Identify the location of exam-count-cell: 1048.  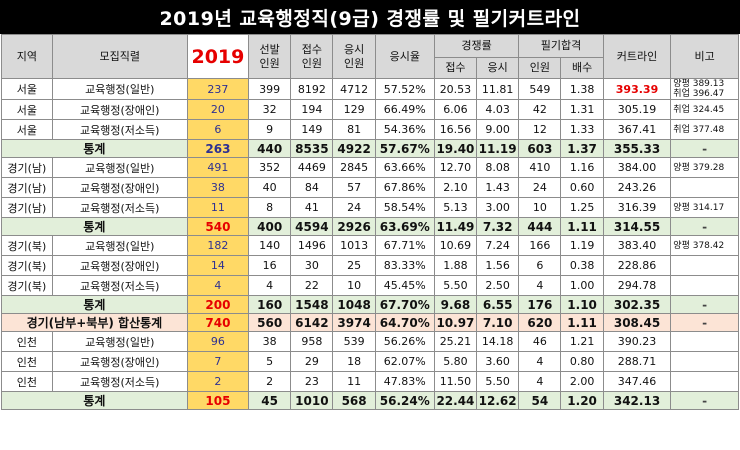
(354, 304).